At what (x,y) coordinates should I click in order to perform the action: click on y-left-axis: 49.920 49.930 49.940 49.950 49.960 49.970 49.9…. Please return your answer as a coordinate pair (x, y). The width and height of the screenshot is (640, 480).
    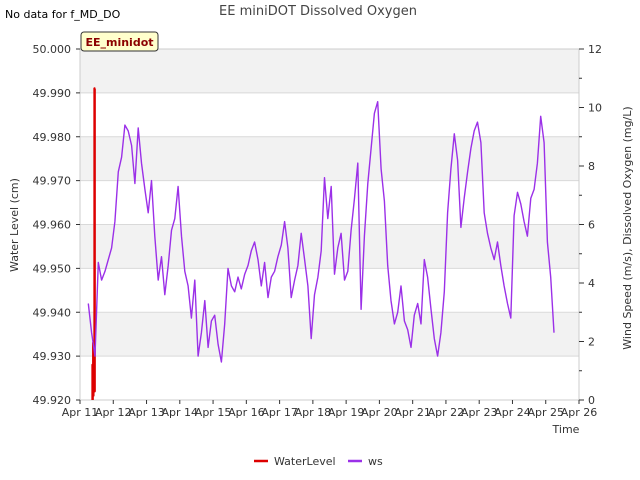
    Looking at the image, I should click on (56, 225).